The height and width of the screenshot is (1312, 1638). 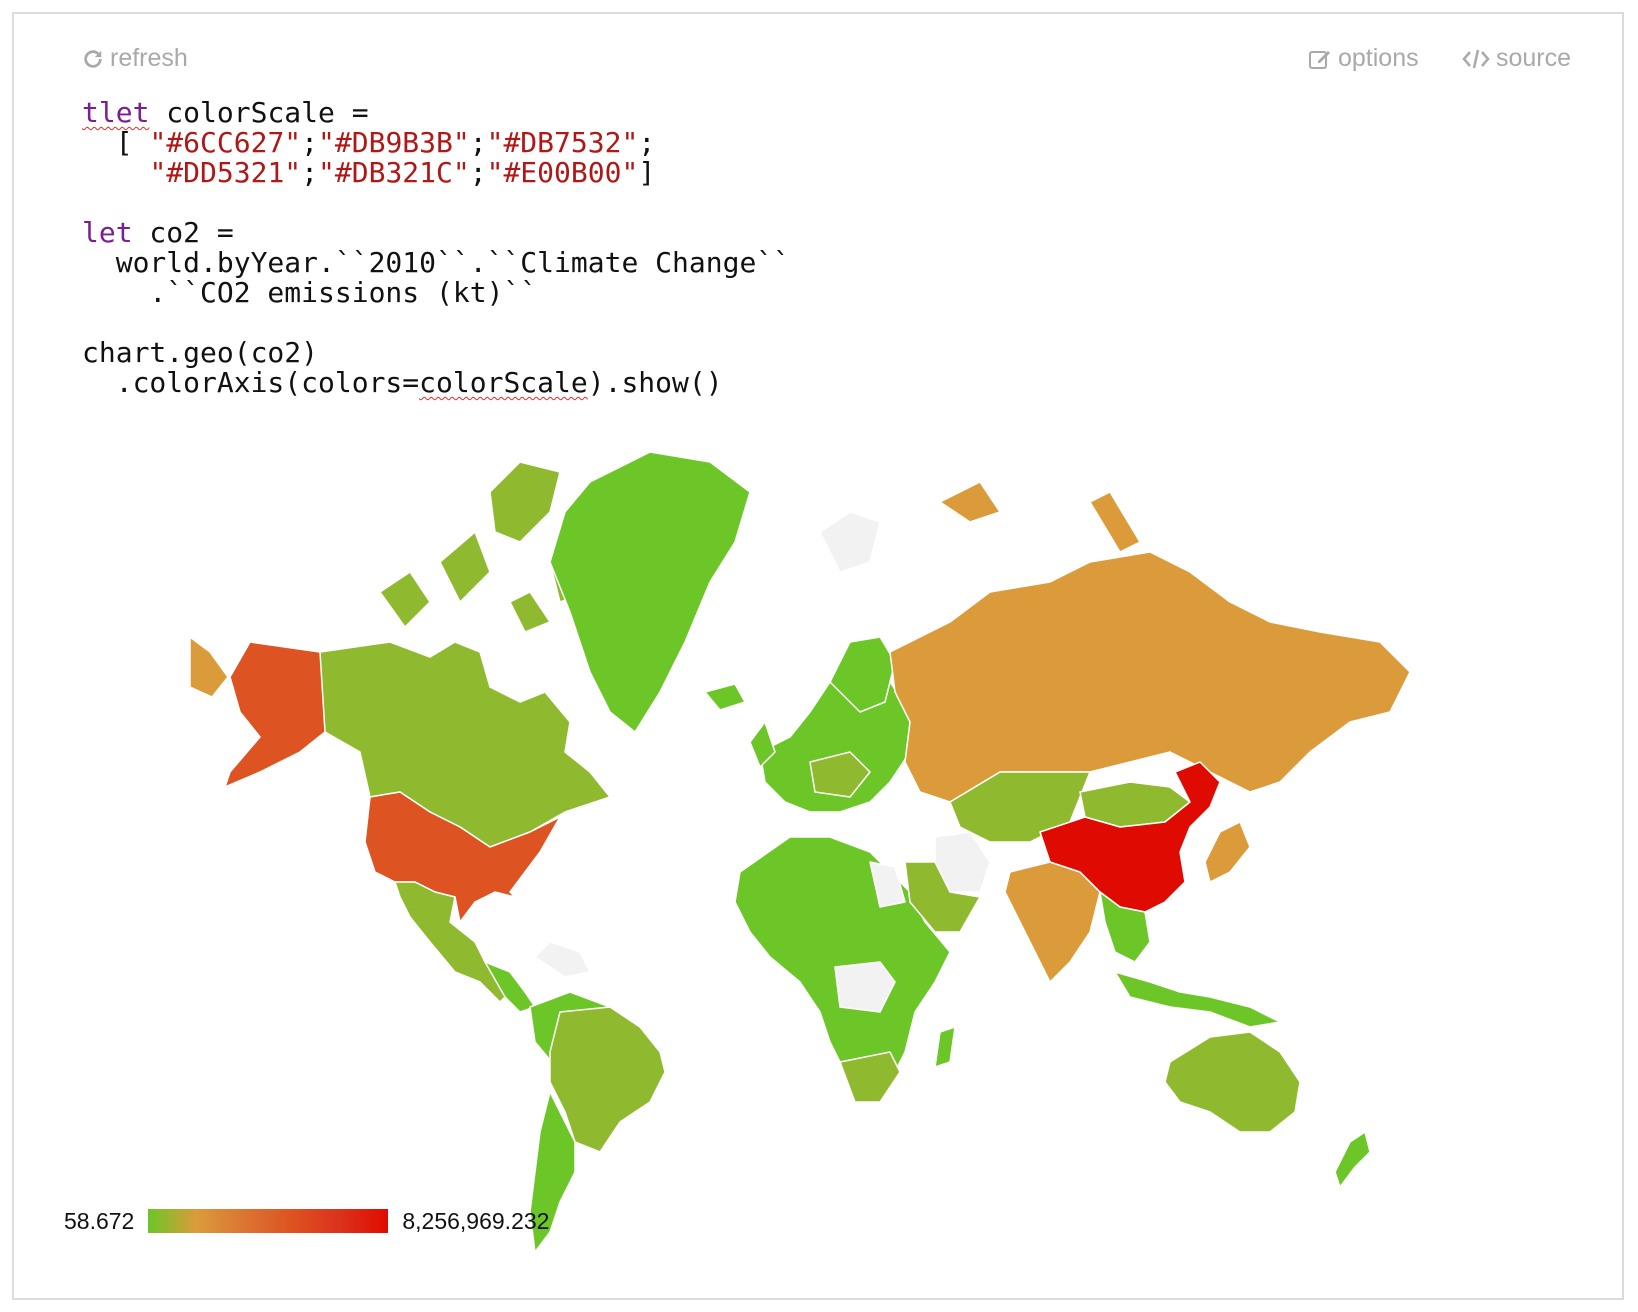 What do you see at coordinates (452, 942) in the screenshot?
I see `region-mexico` at bounding box center [452, 942].